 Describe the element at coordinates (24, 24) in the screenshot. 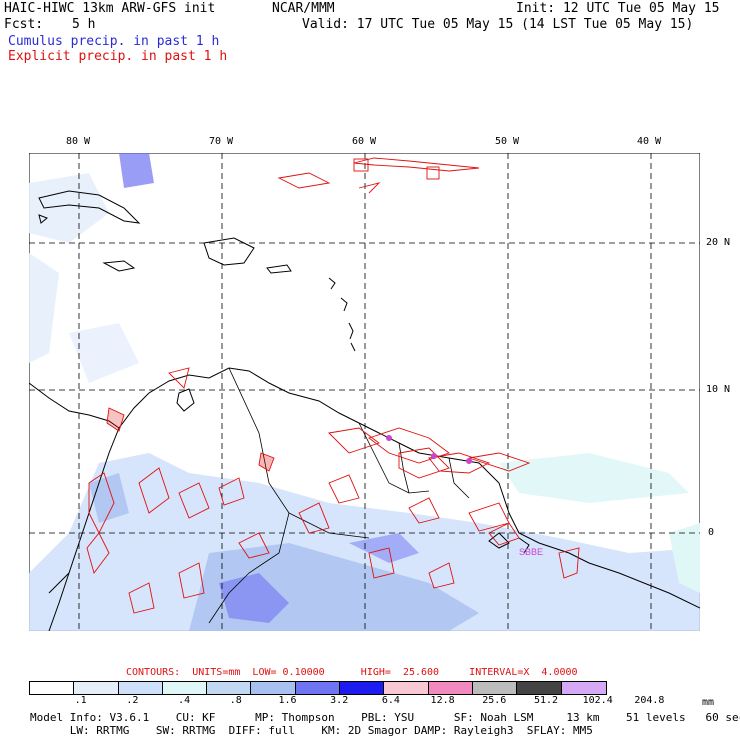

I see `fcst-label: Fcst:` at that location.